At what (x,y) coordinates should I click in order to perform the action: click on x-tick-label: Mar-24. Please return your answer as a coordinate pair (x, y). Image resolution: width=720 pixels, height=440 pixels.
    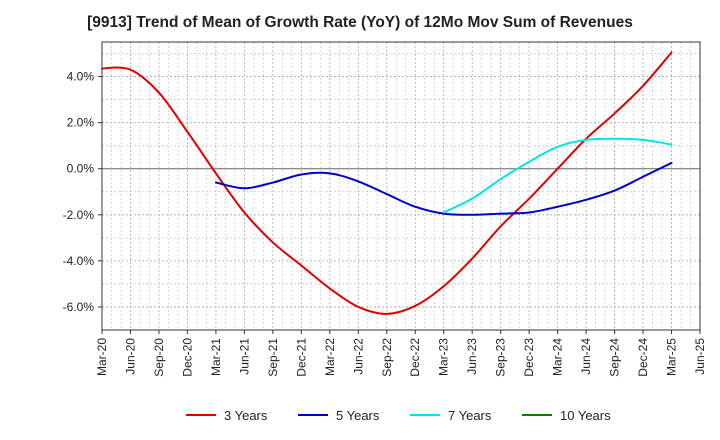
    Looking at the image, I should click on (558, 357).